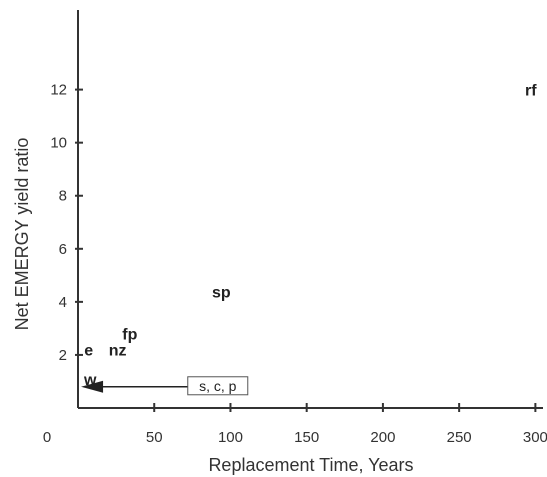 This screenshot has height=477, width=547. I want to click on y-tick-label: 4, so click(63, 302).